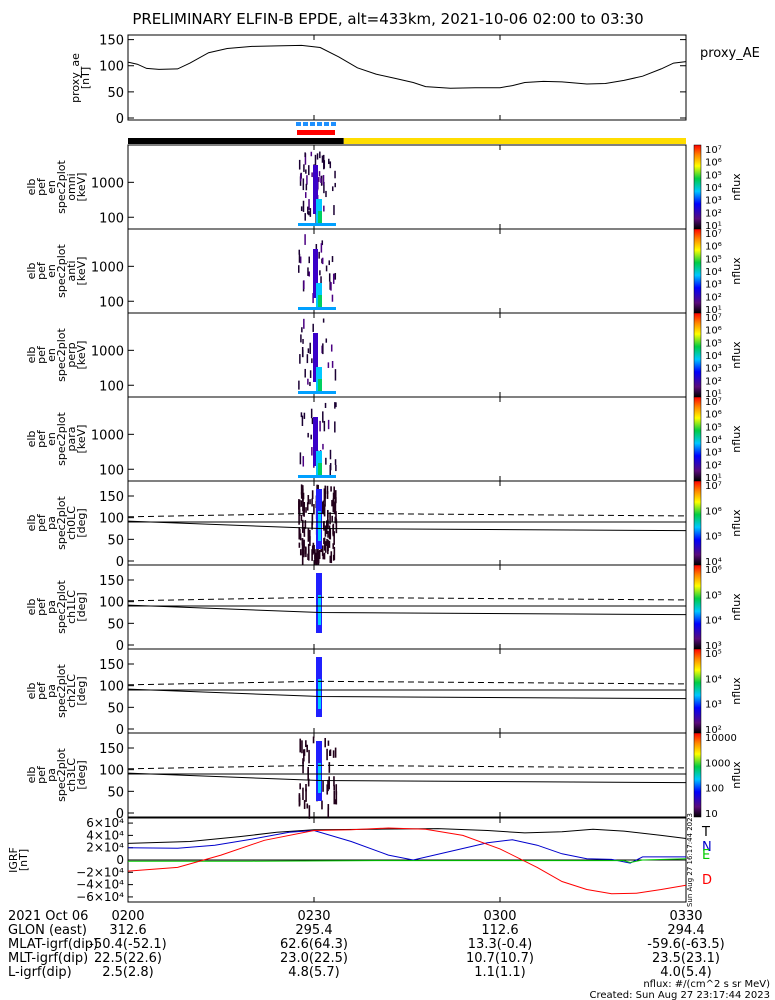 This screenshot has width=775, height=1000. Describe the element at coordinates (111, 771) in the screenshot. I see `pa-ytick-label: 100` at that location.